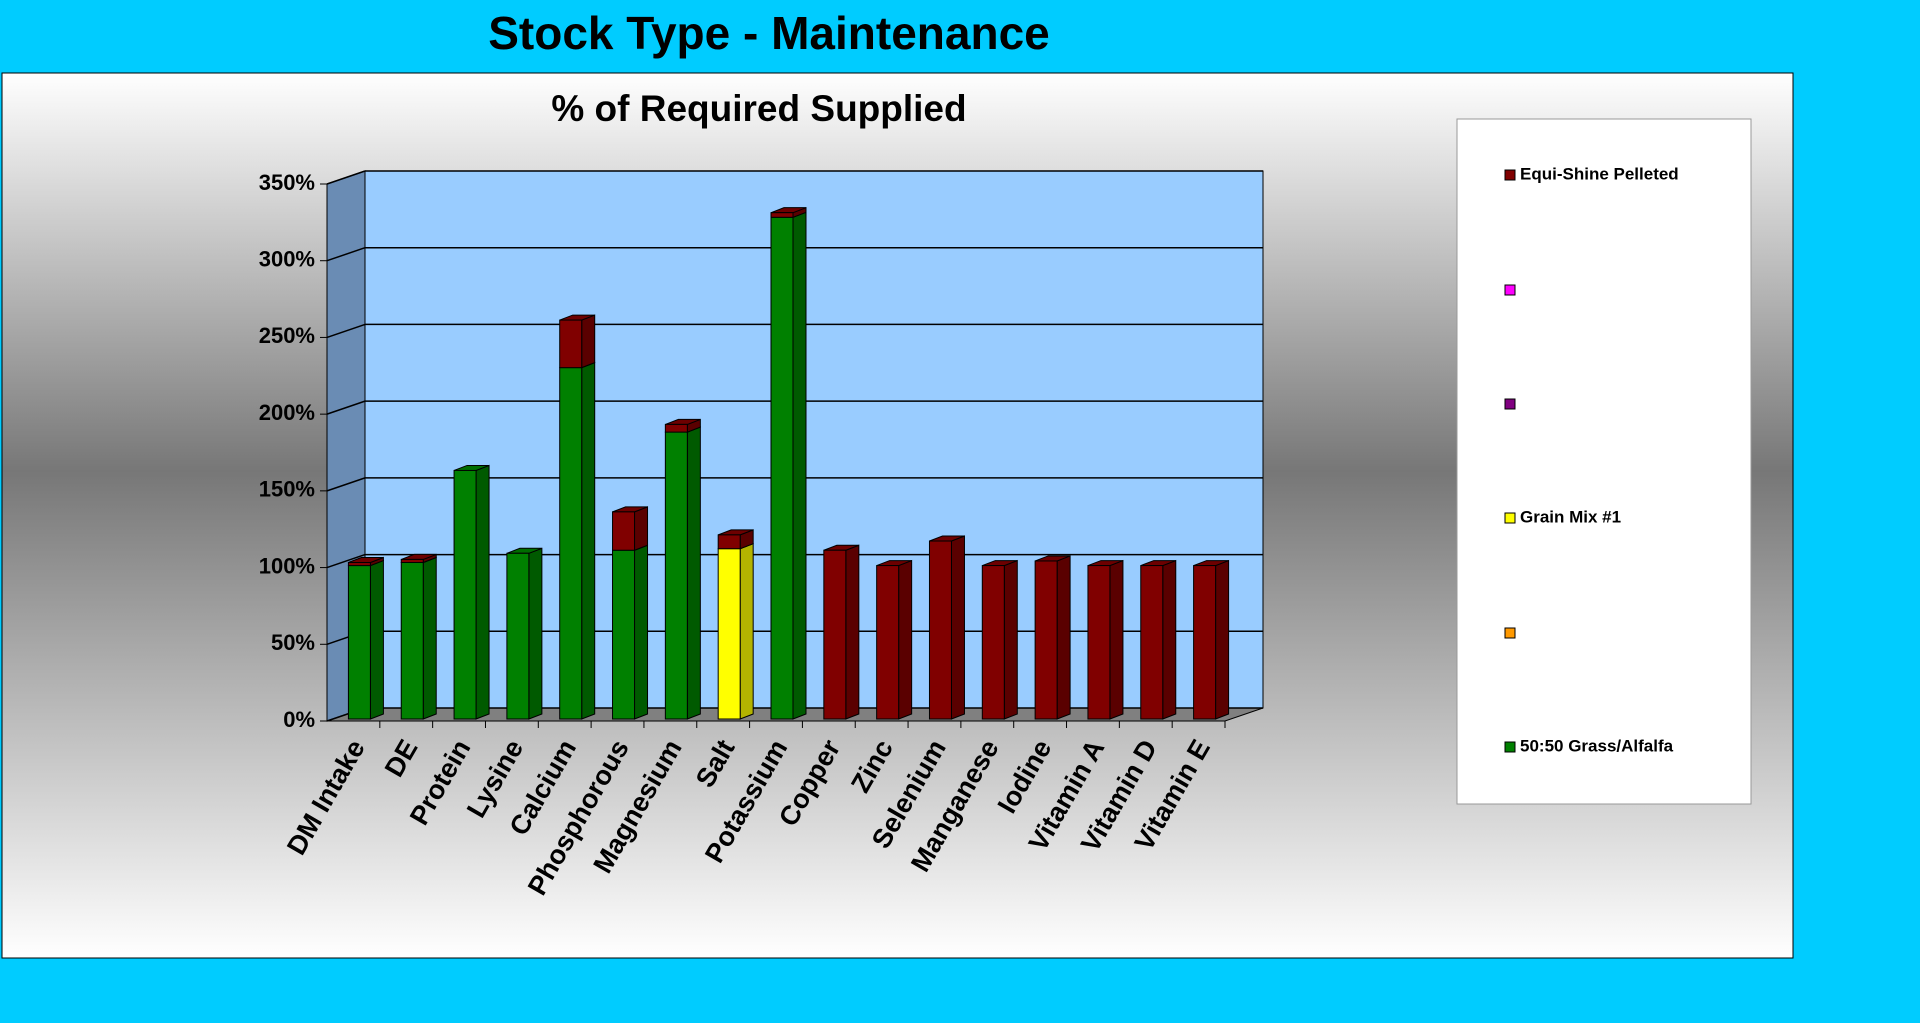  Describe the element at coordinates (287, 335) in the screenshot. I see `y-tick-label: 250%` at that location.